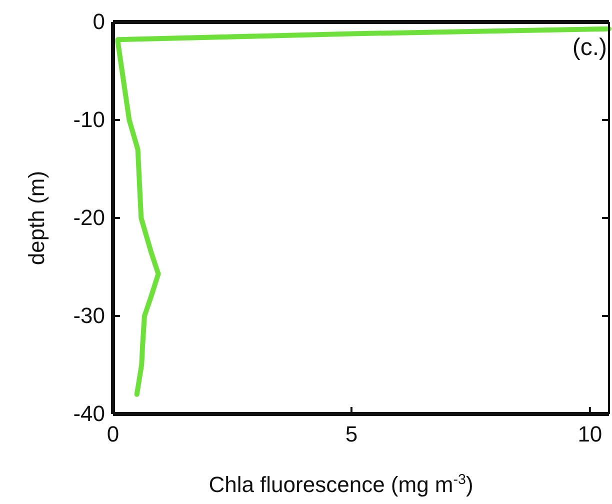  Describe the element at coordinates (589, 47) in the screenshot. I see `annotation: (c.)` at that location.